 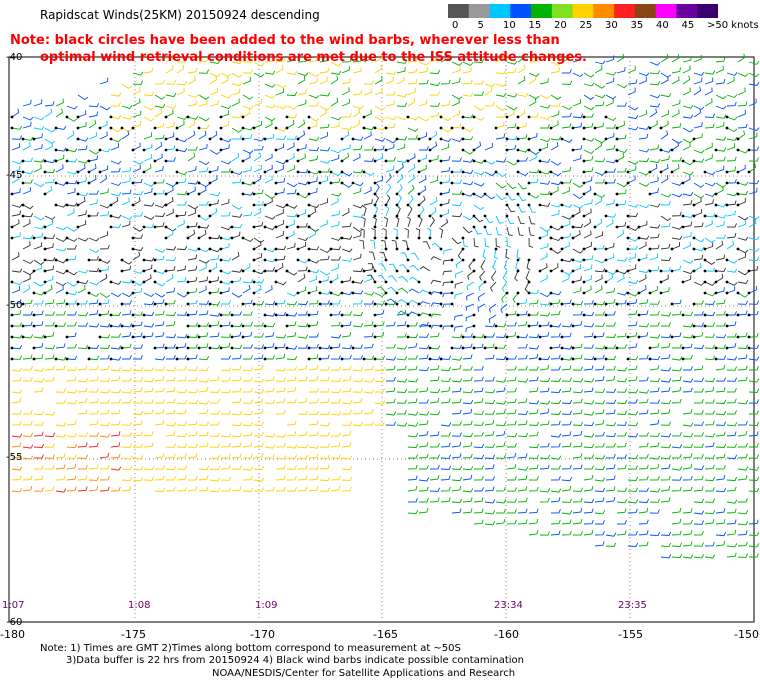 I want to click on colorbar-swatch, so click(x=645, y=11).